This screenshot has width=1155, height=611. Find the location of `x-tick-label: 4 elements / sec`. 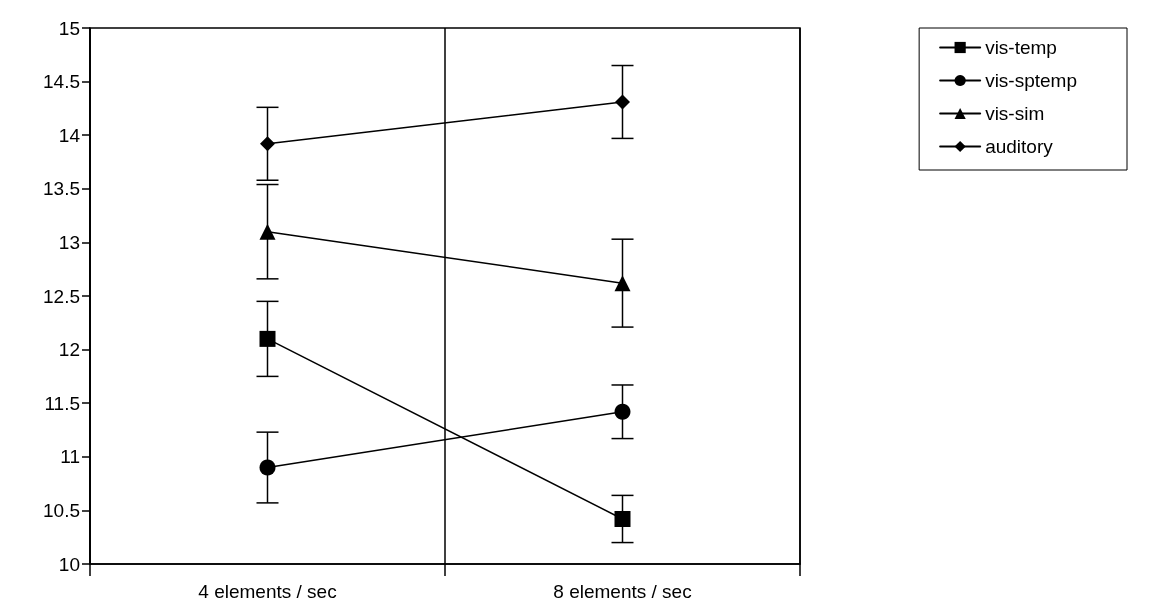

x-tick-label: 4 elements / sec is located at coordinates (267, 591).